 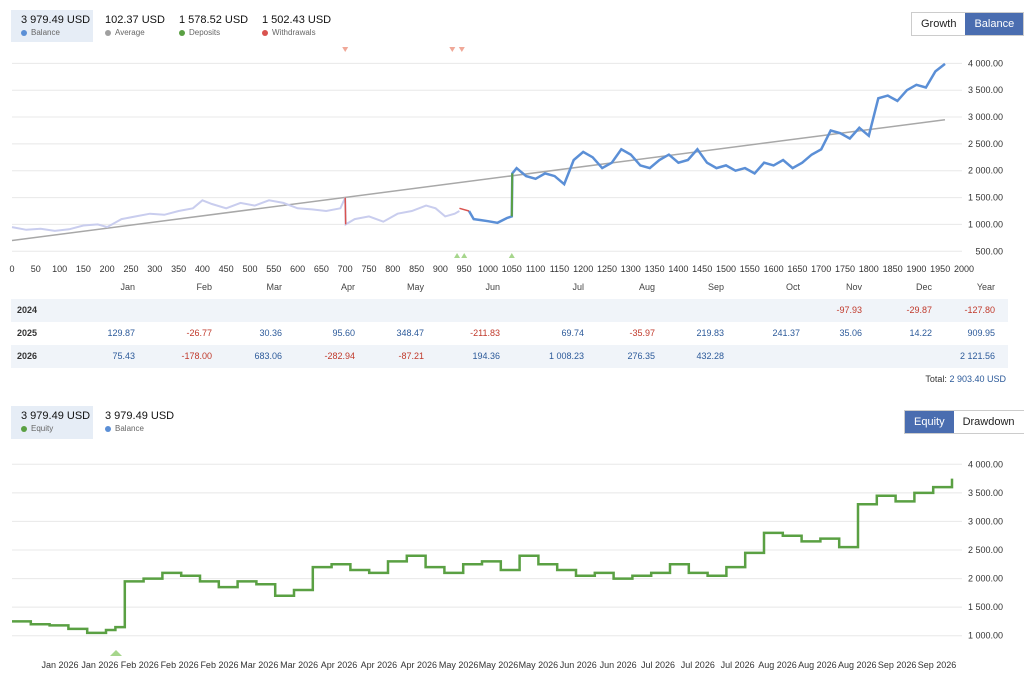 I want to click on month-value: -97.93, so click(x=849, y=310).